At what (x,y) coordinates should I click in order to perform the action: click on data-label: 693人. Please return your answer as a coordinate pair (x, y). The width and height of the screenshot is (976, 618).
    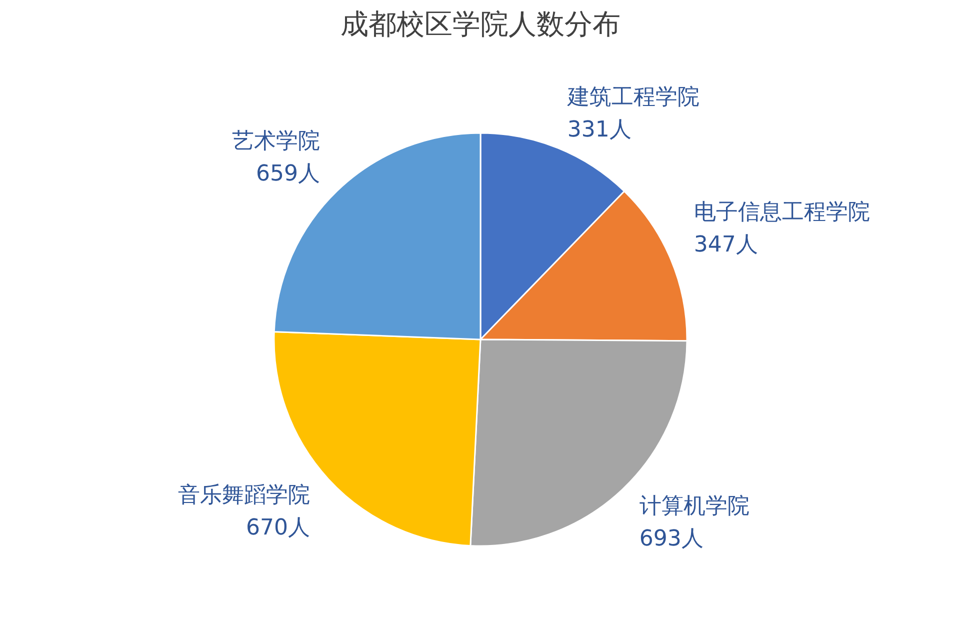
    Looking at the image, I should click on (671, 539).